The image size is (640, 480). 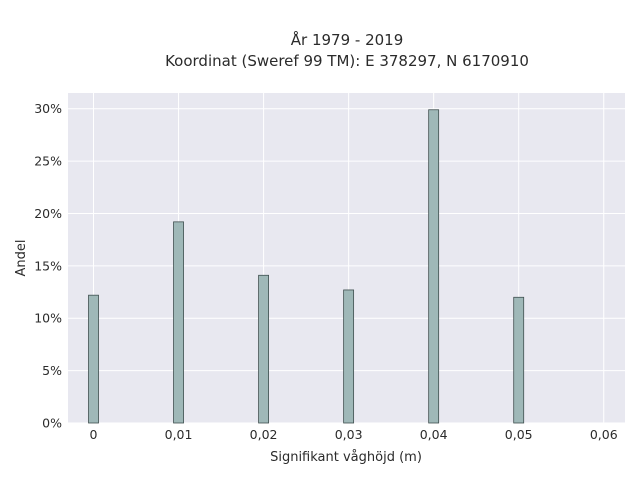 I want to click on y-tick-label-1: 5%, so click(x=52, y=370).